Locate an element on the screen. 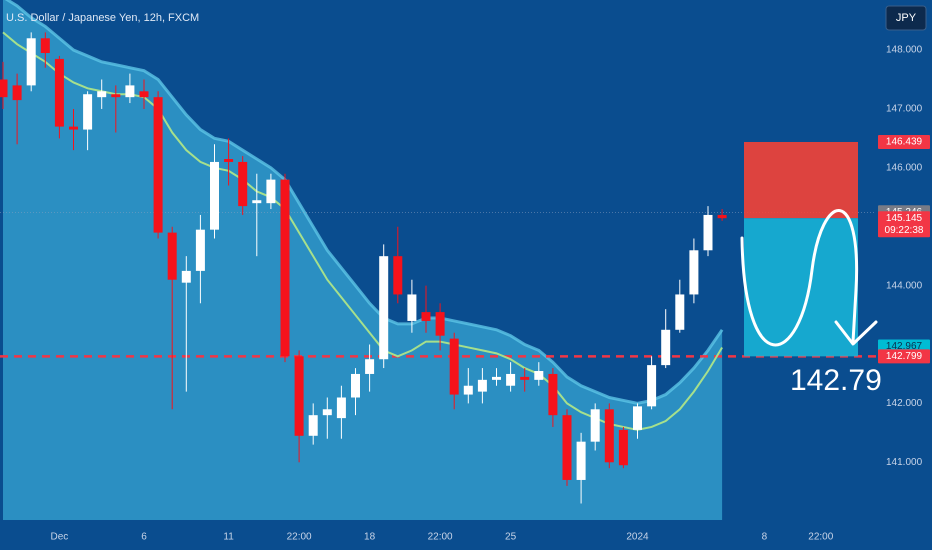 The width and height of the screenshot is (932, 550). price-label: 146.439 is located at coordinates (904, 142).